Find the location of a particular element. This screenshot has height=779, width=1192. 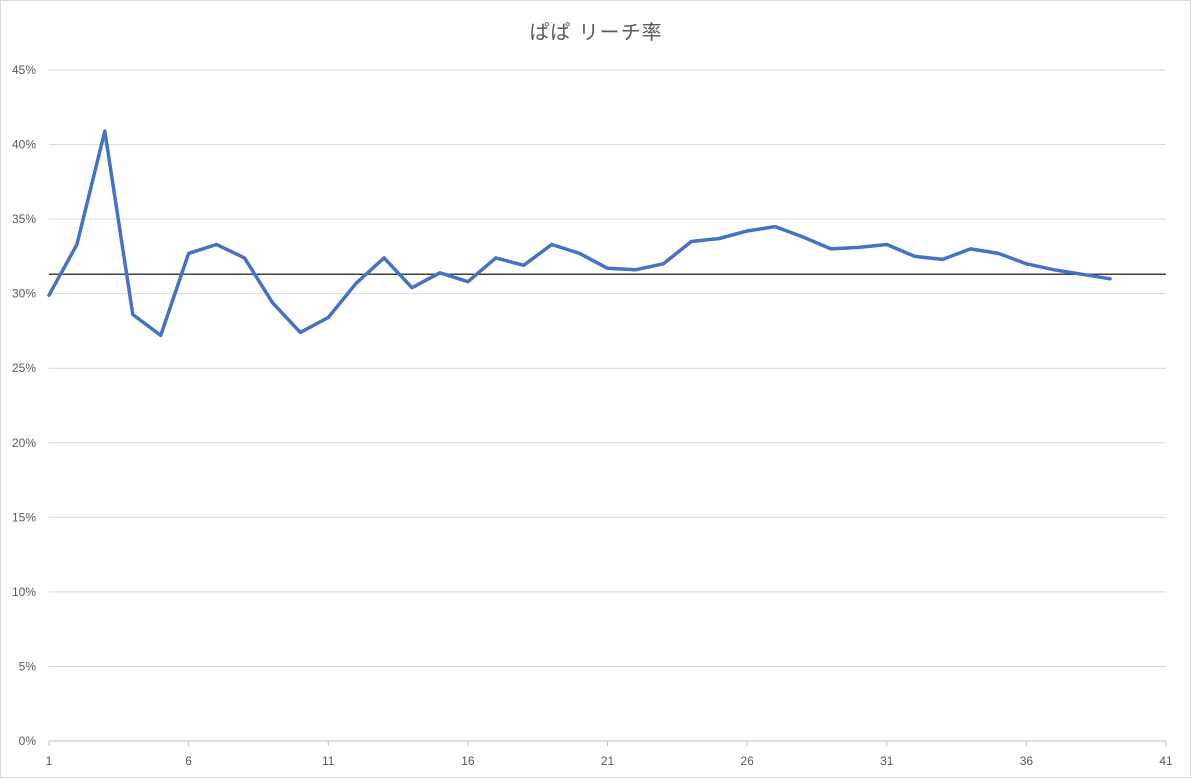

chart-title: ぱぱ リーチ率 is located at coordinates (596, 32).